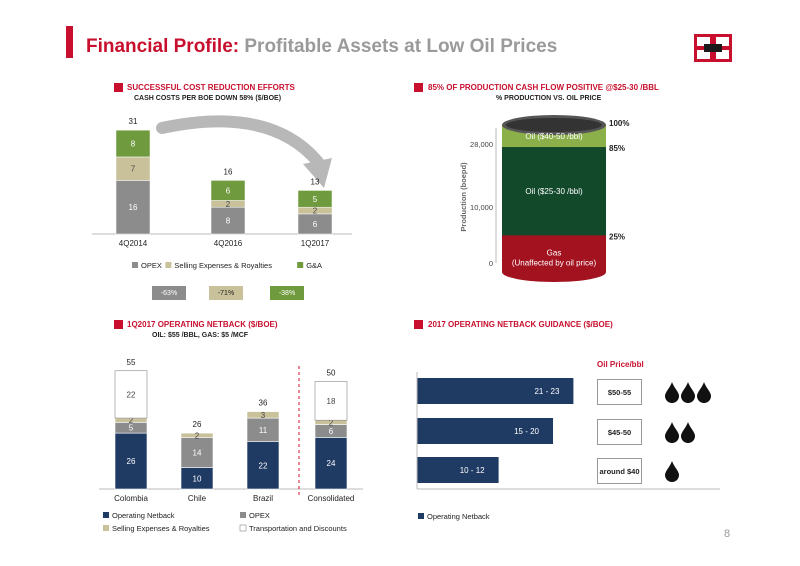 This screenshot has height=566, width=800. I want to click on cost-section-title: SUCCESSFUL COST REDUCTION EFFORTS, so click(211, 87).